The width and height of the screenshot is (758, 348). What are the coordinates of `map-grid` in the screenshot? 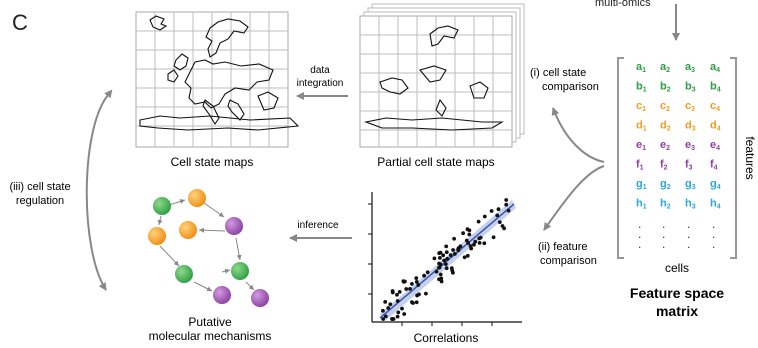 It's located at (212, 79).